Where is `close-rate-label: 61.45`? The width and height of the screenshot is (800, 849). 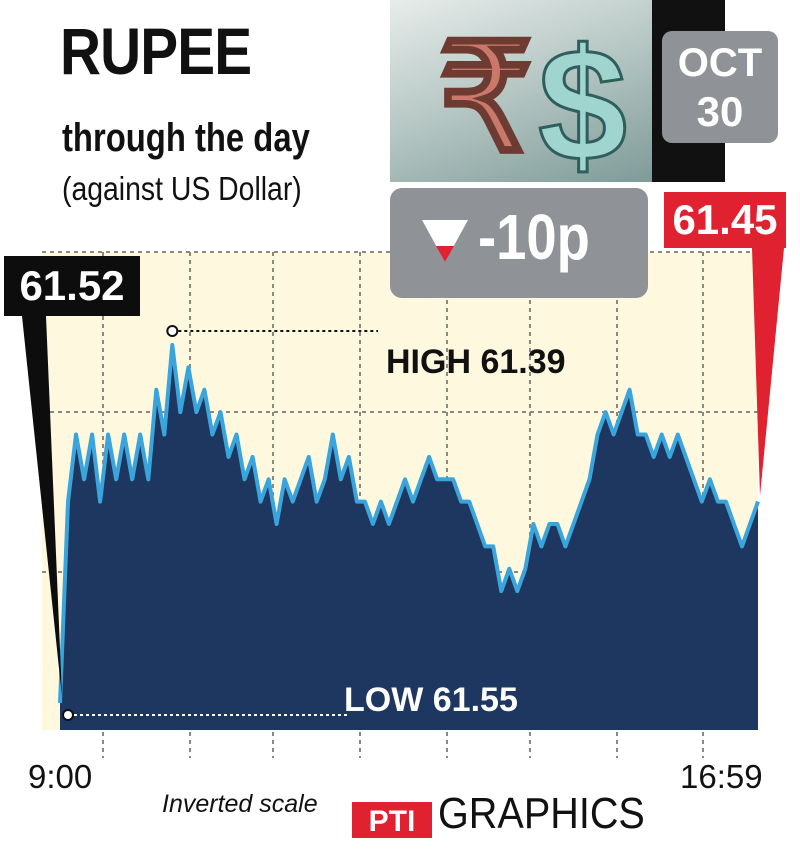
close-rate-label: 61.45 is located at coordinates (725, 220).